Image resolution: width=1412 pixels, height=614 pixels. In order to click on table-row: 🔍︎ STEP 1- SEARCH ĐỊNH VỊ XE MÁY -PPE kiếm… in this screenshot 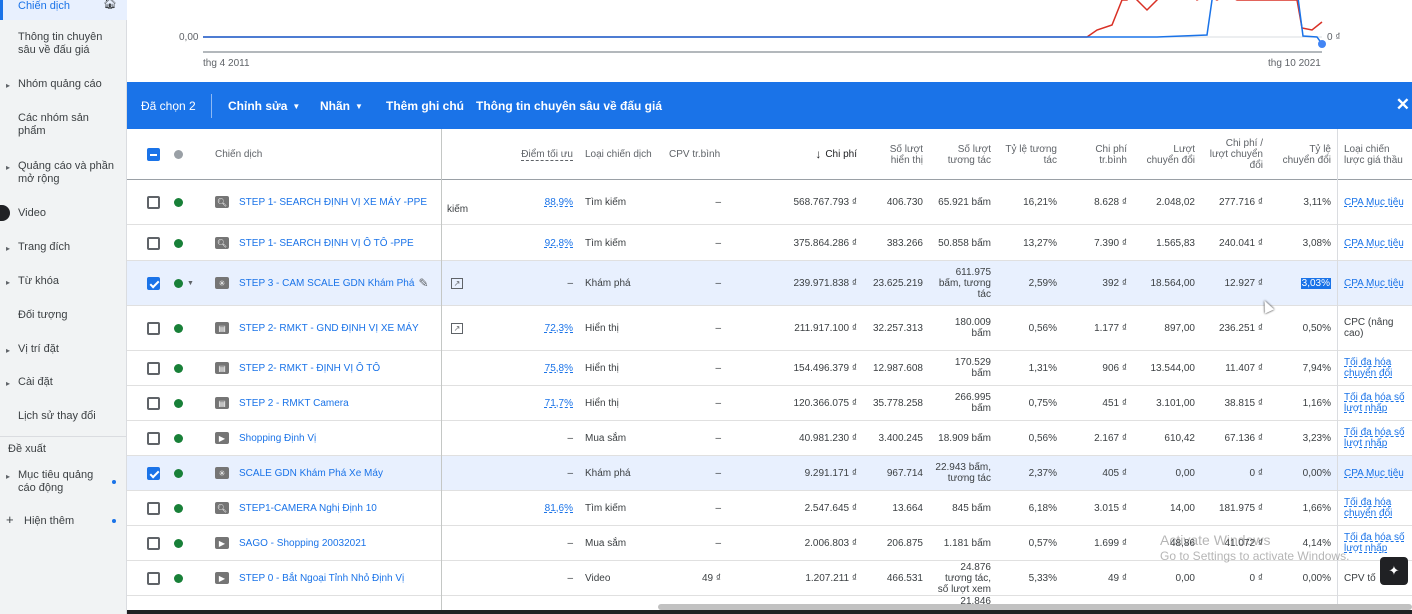, I will do `click(769, 202)`.